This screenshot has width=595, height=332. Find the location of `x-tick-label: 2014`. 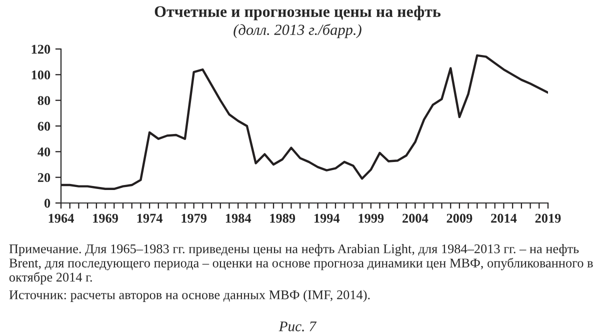

x-tick-label: 2014 is located at coordinates (504, 218).